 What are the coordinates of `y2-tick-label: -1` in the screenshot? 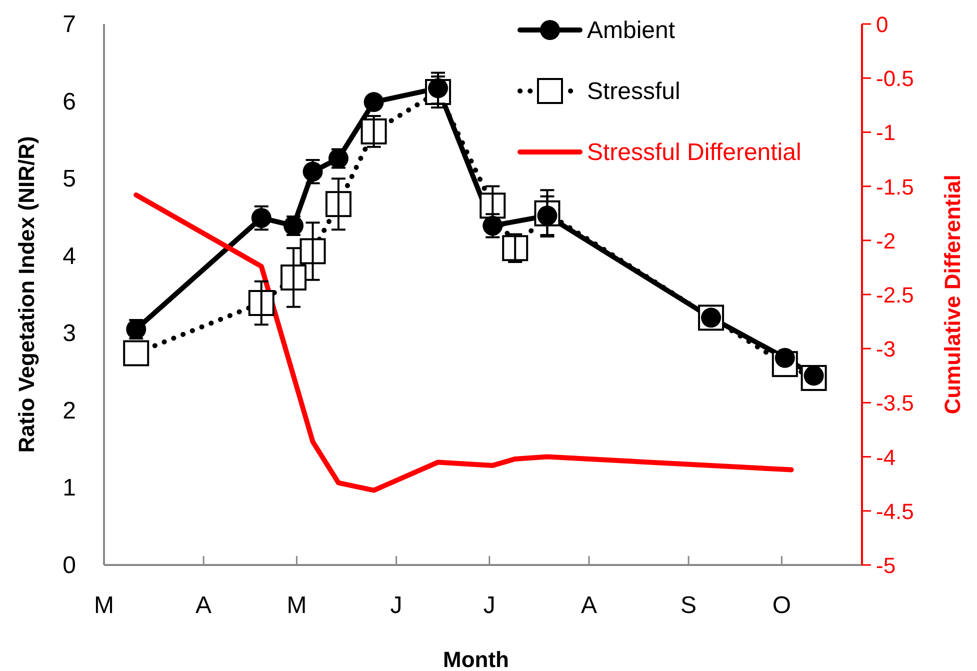 It's located at (886, 133).